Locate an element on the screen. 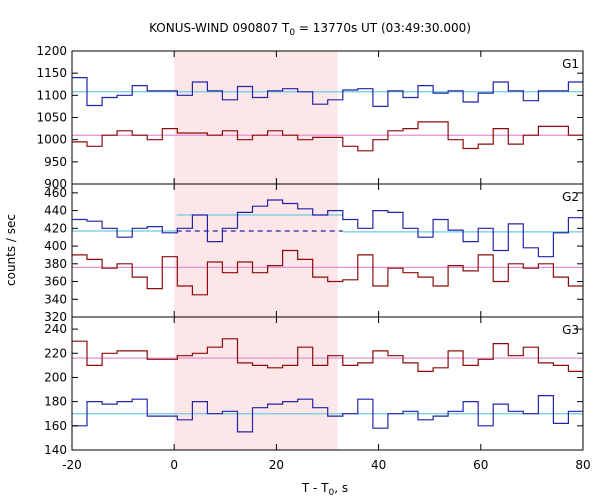  panel-g3-y-tick-label: 160 is located at coordinates (55, 426).